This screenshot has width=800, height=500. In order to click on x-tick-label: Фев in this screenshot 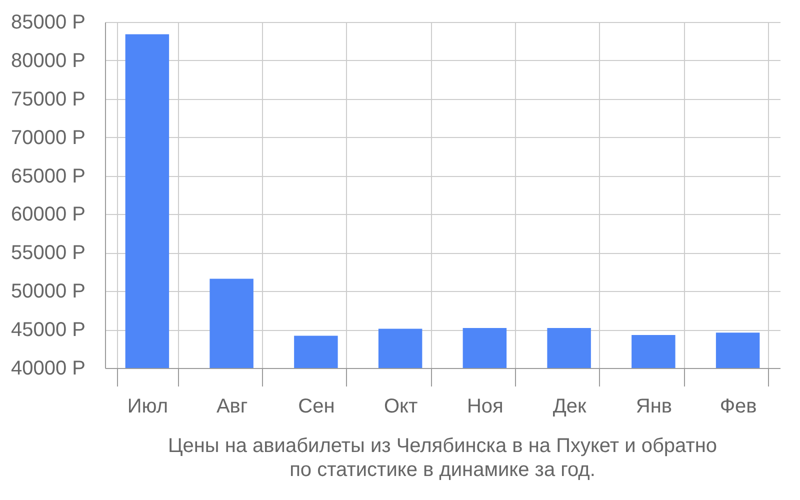, I will do `click(738, 407)`.